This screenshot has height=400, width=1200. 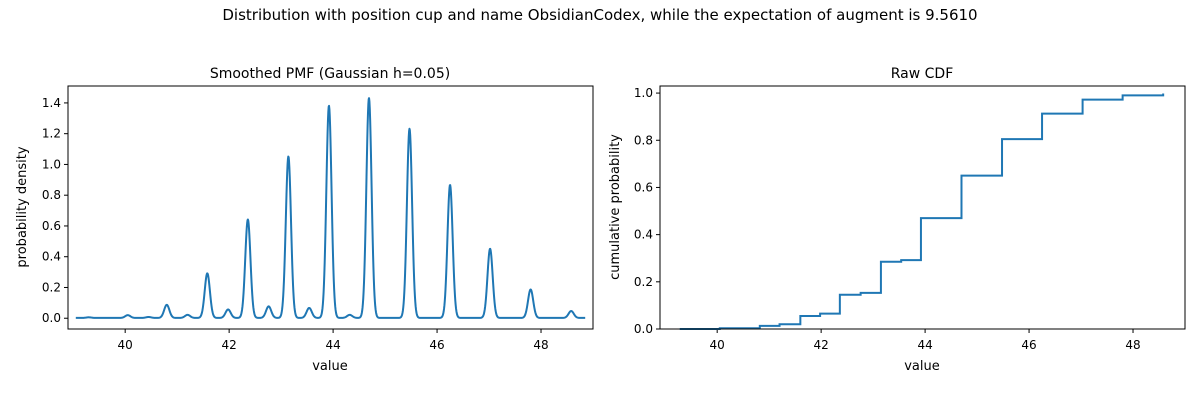 I want to click on pmf-title: Smoothed PMF (Gaussian h=0.05), so click(x=330, y=74).